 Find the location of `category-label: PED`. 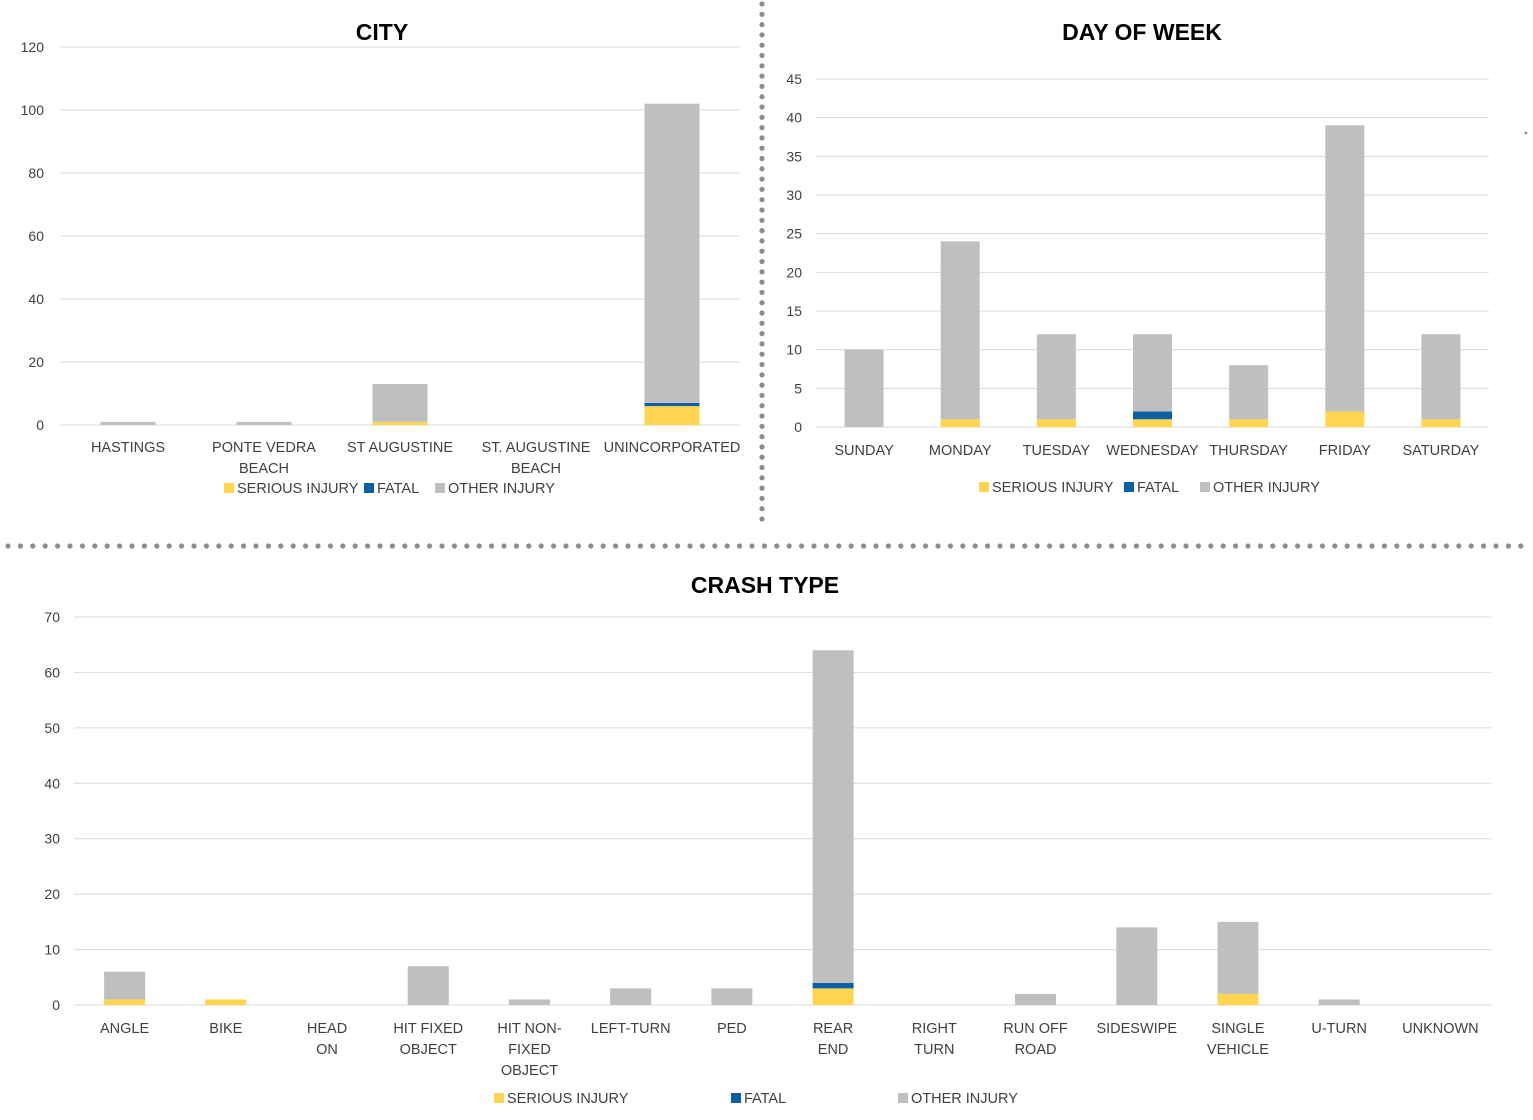

category-label: PED is located at coordinates (732, 1029).